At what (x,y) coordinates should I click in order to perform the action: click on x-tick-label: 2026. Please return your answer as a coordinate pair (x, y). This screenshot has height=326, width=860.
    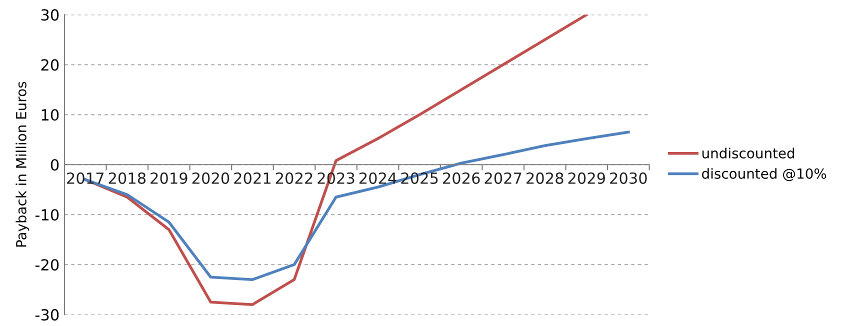
    Looking at the image, I should click on (461, 178).